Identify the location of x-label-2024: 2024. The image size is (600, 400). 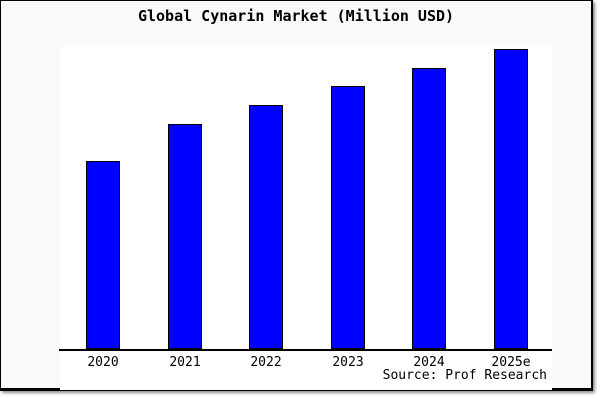
(429, 362).